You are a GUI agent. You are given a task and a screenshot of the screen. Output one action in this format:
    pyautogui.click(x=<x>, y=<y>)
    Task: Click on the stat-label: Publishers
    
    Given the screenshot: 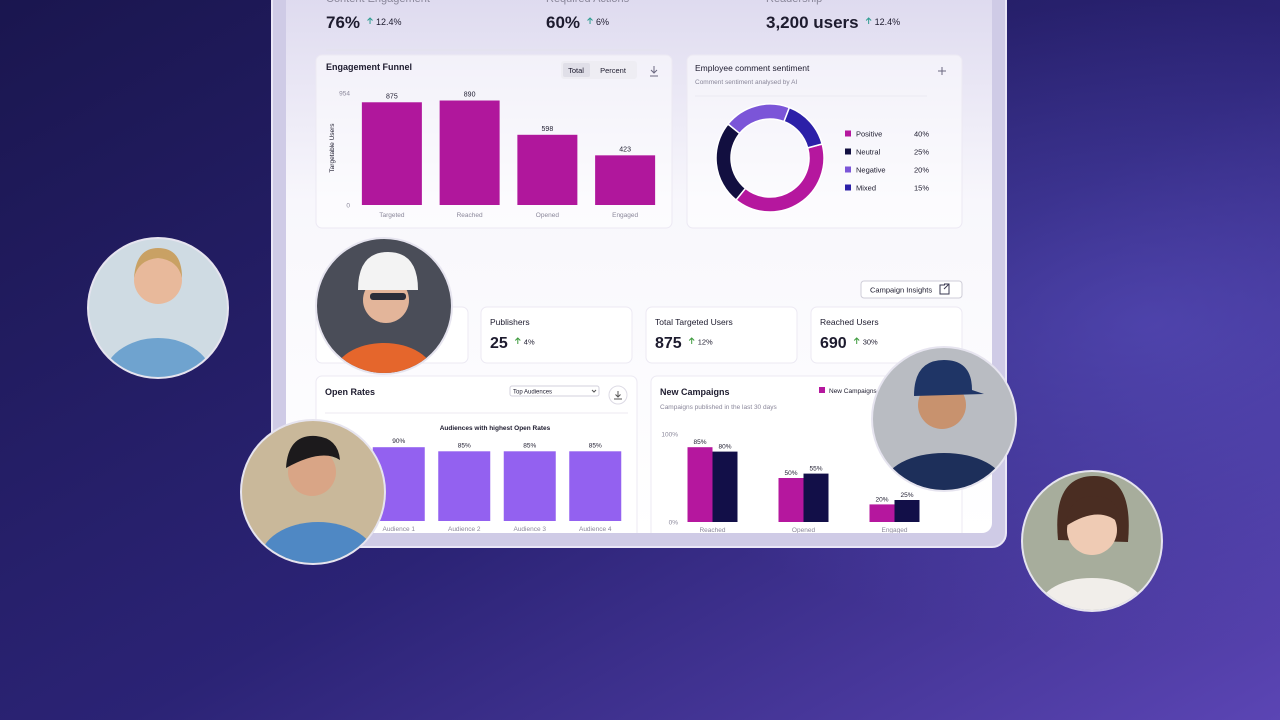 What is the action you would take?
    pyautogui.click(x=510, y=322)
    